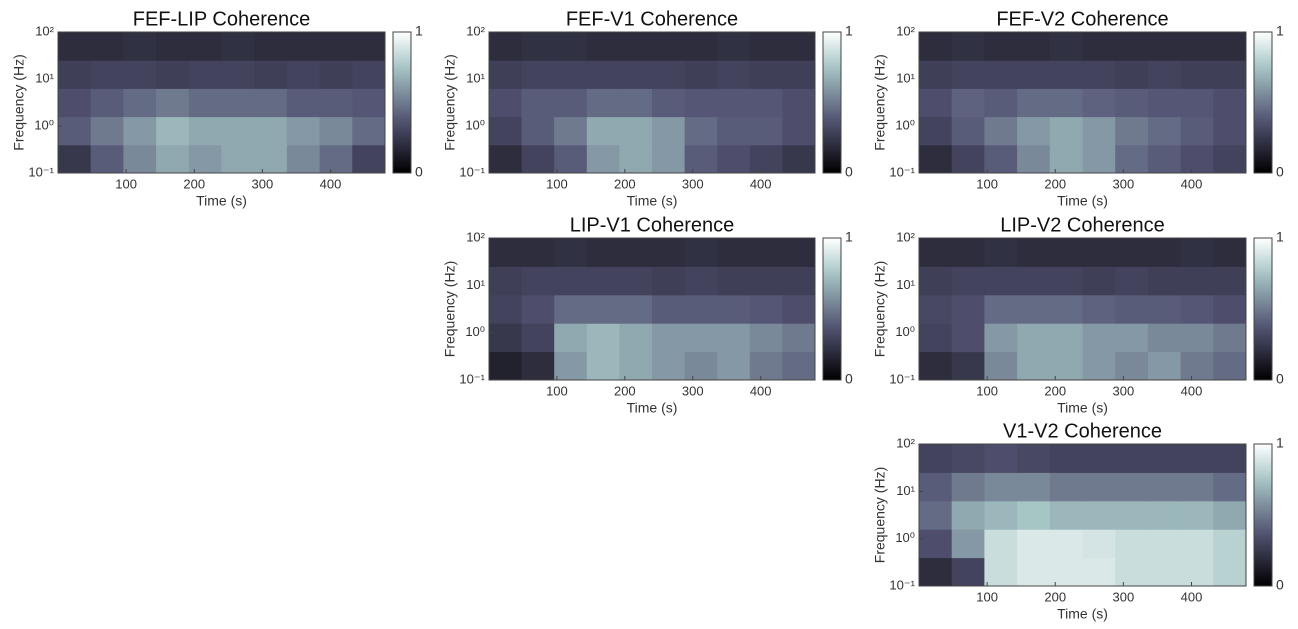 Image resolution: width=1298 pixels, height=629 pixels. What do you see at coordinates (987, 390) in the screenshot?
I see `x-tick-label: 100` at bounding box center [987, 390].